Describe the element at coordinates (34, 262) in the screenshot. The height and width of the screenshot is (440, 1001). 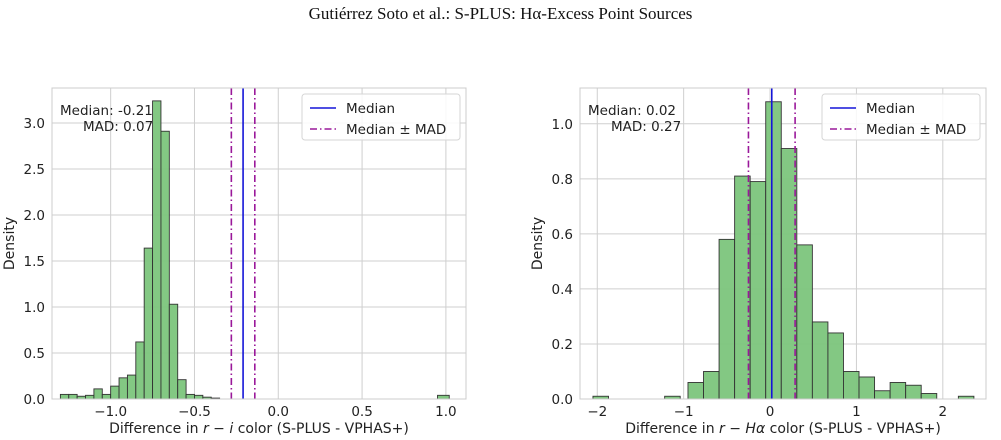
I see `y-tick-label: 1.5` at that location.